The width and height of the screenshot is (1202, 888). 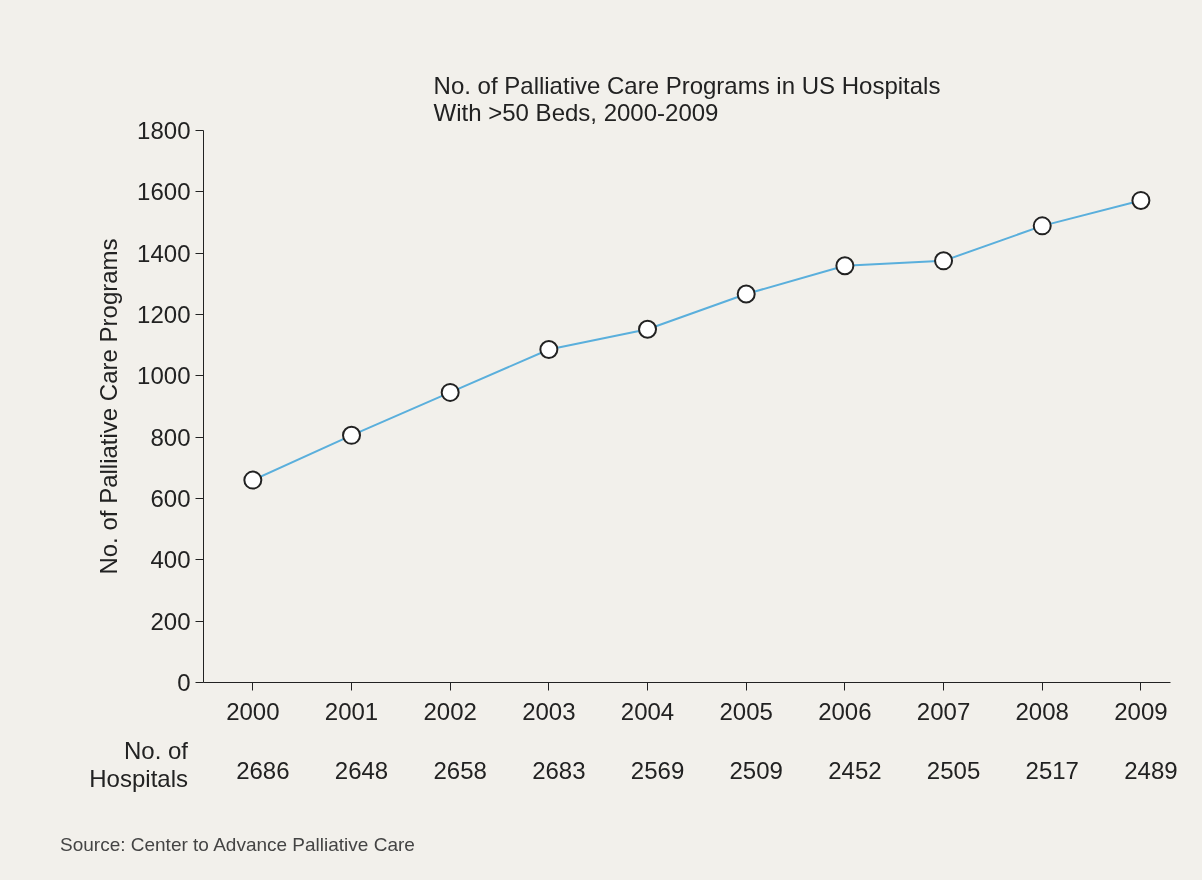 What do you see at coordinates (184, 682) in the screenshot?
I see `y-tick-label: 0` at bounding box center [184, 682].